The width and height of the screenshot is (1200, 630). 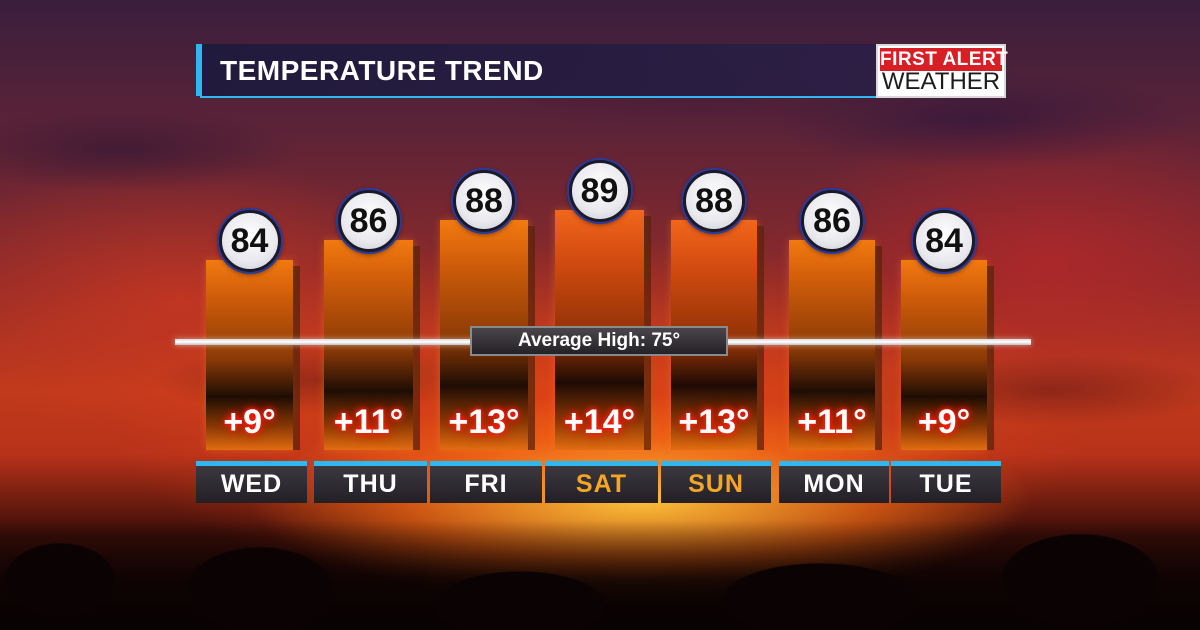 I want to click on temperature-bar-mon, so click(x=835, y=345).